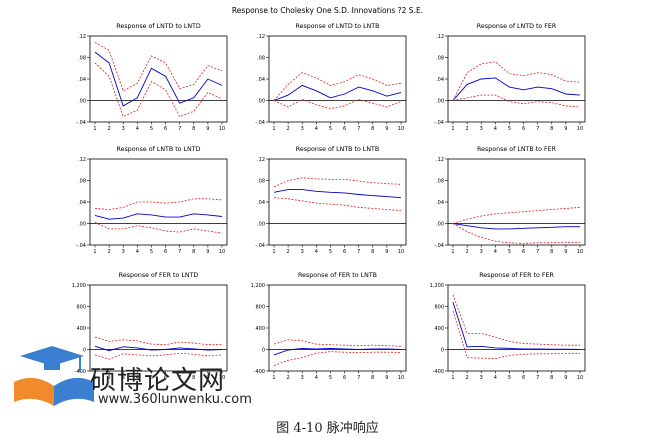 The width and height of the screenshot is (655, 438). Describe the element at coordinates (338, 26) in the screenshot. I see `panel-title: Response of LNTD to LNTB` at that location.